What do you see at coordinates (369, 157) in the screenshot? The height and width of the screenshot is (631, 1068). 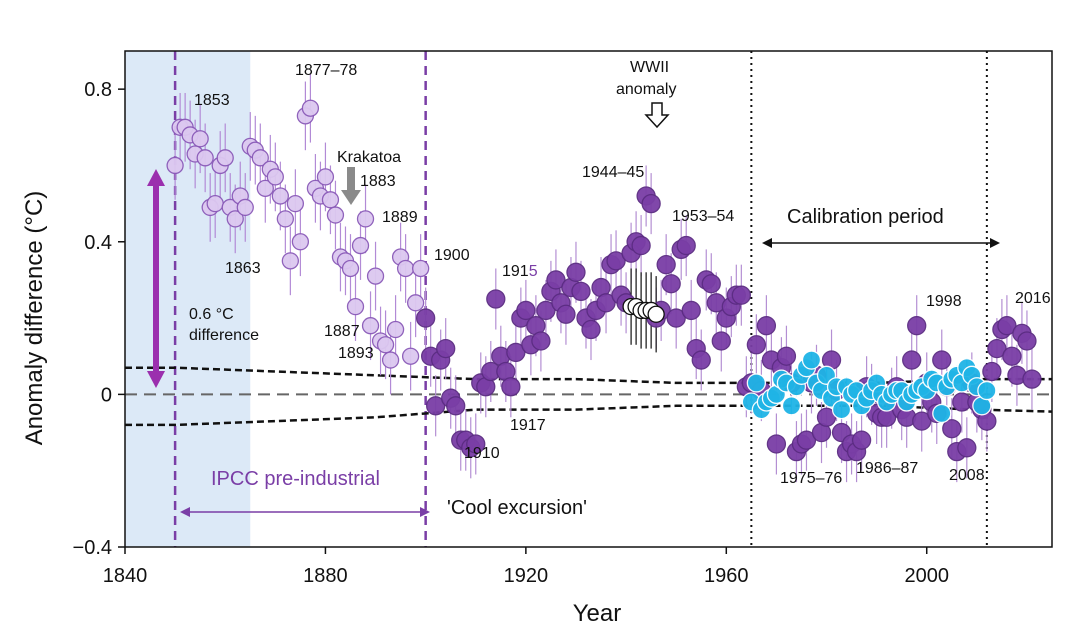 I see `label-krakatoa: Krakatoa` at bounding box center [369, 157].